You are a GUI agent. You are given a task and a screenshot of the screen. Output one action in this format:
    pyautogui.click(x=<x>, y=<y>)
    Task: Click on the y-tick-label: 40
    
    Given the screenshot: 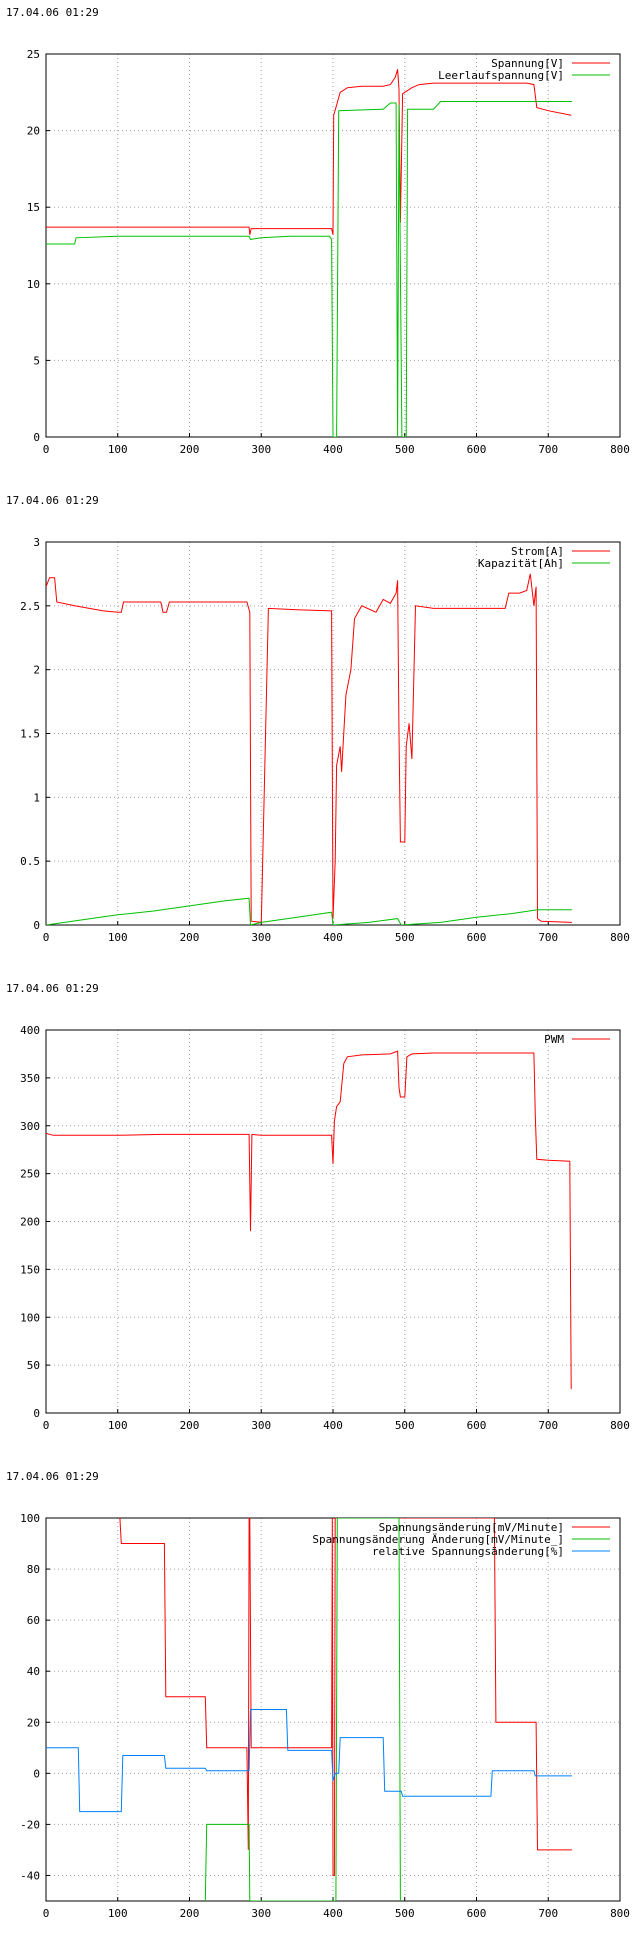 What is the action you would take?
    pyautogui.click(x=33, y=1671)
    